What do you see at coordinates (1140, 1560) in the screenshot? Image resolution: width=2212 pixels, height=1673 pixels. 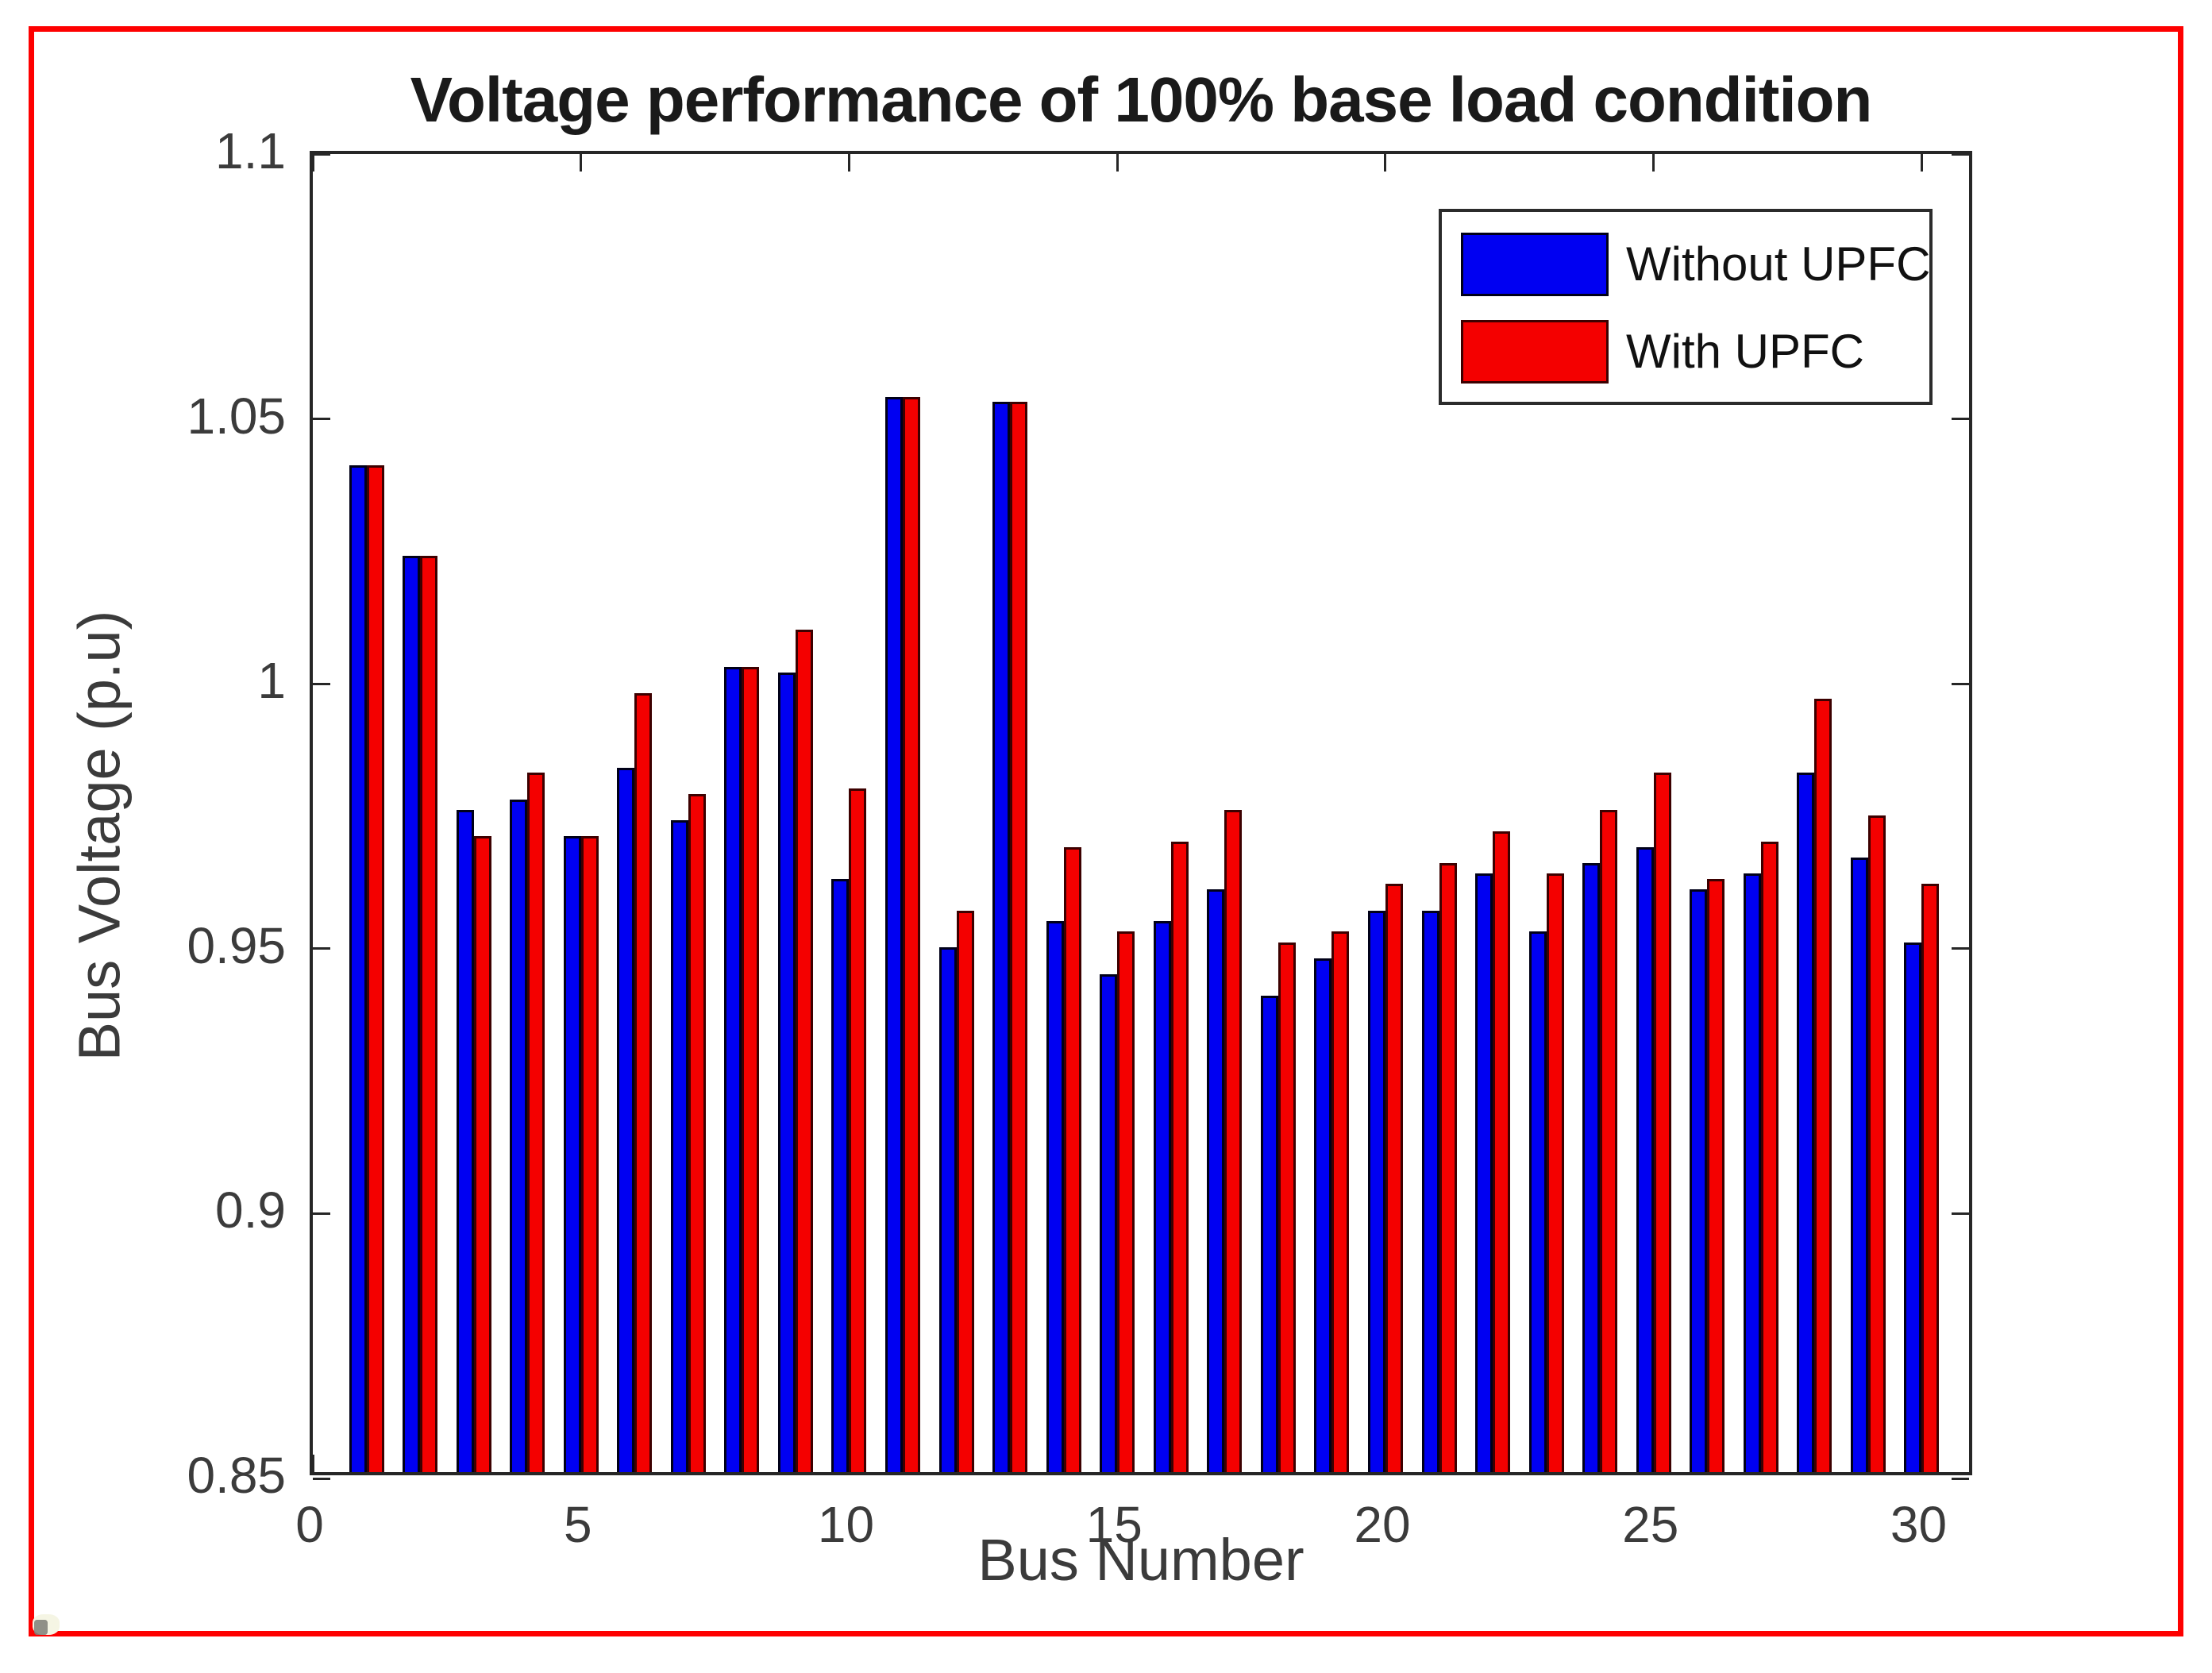 I see `x-axis-label: Bus Number` at bounding box center [1140, 1560].